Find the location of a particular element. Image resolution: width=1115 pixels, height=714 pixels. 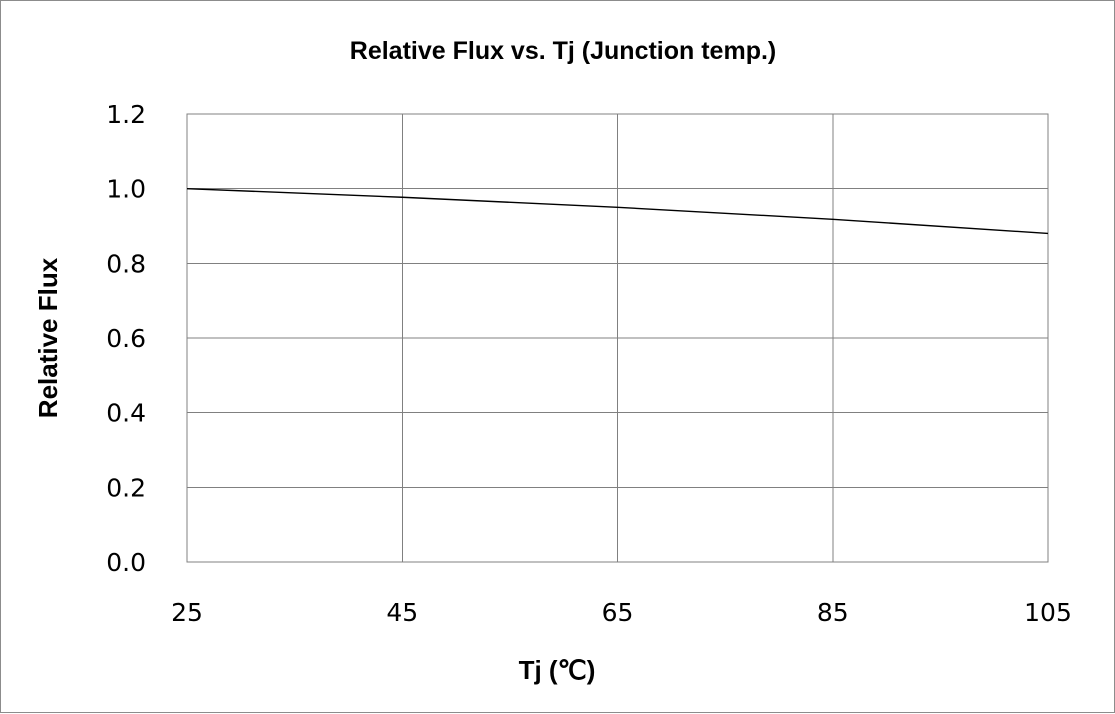

x-tick-label: 65 is located at coordinates (618, 612).